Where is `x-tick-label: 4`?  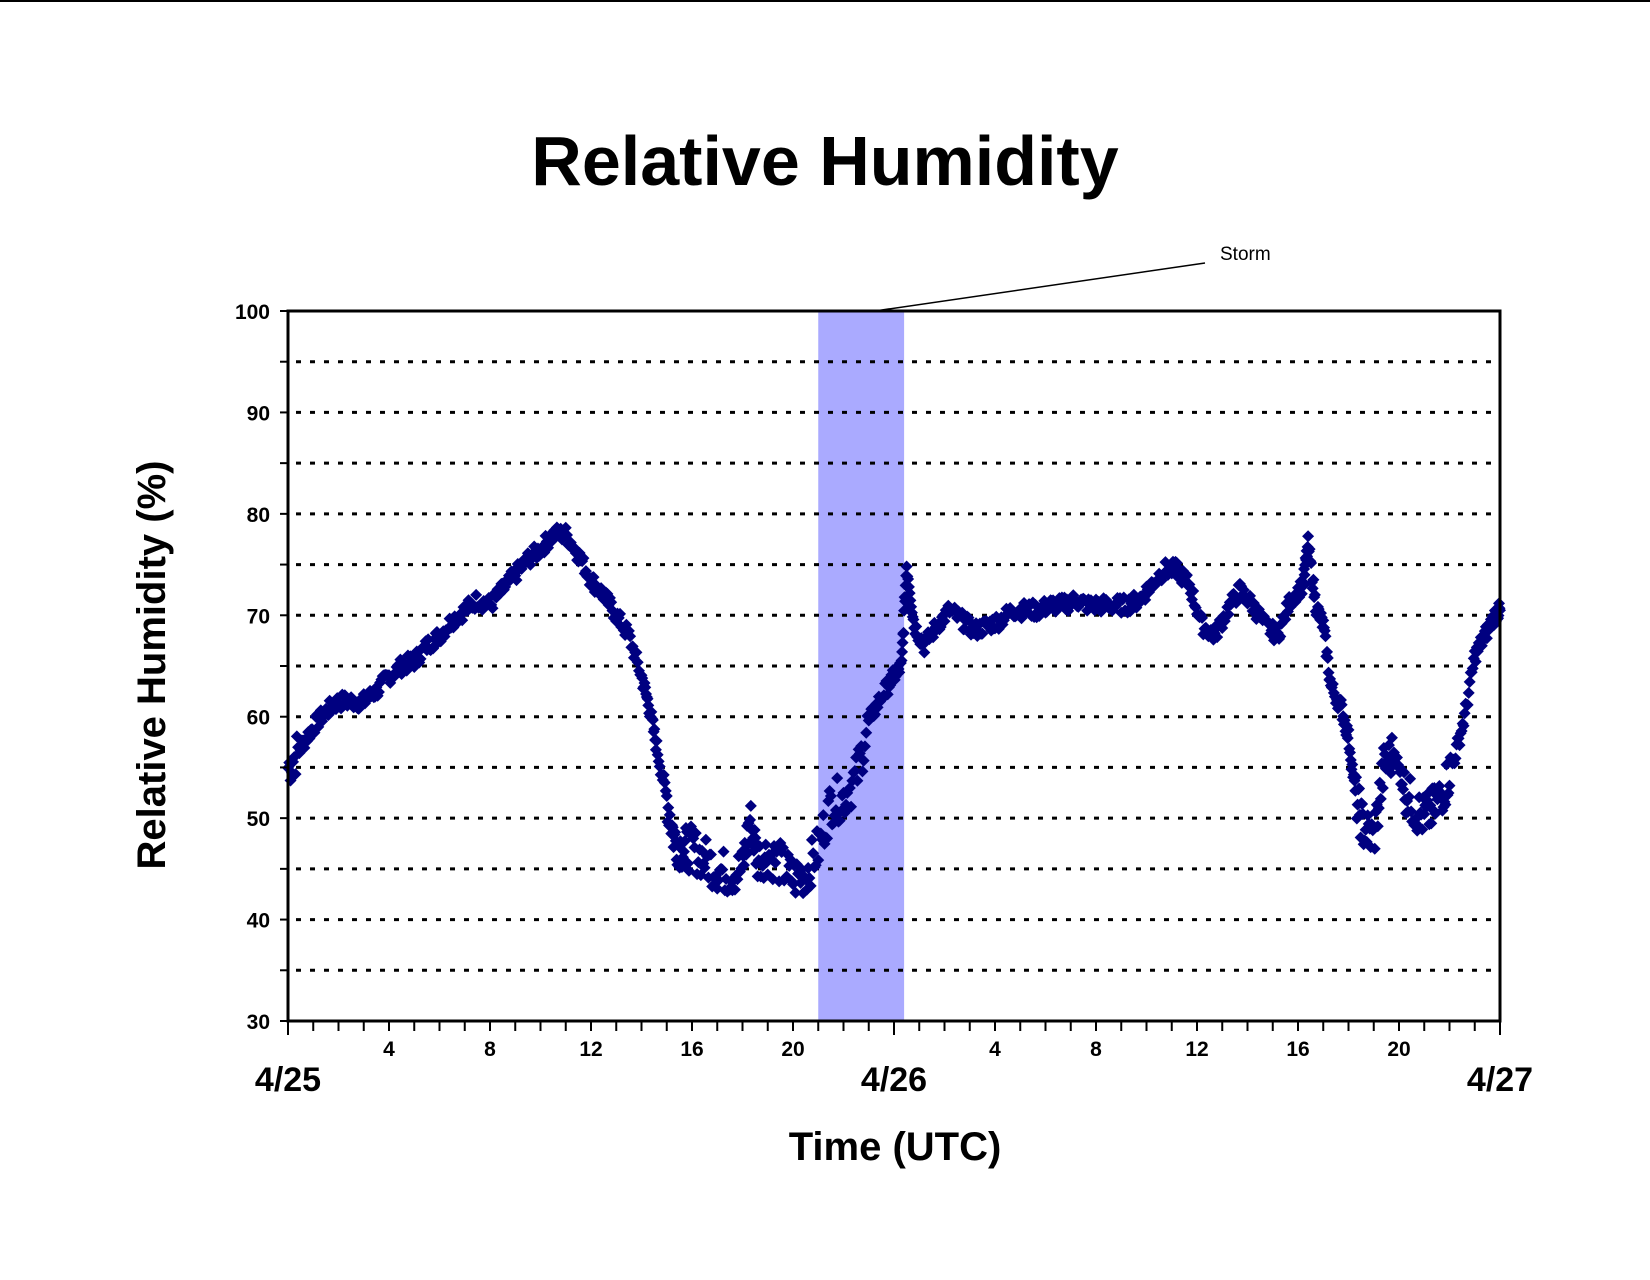 x-tick-label: 4 is located at coordinates (389, 1049).